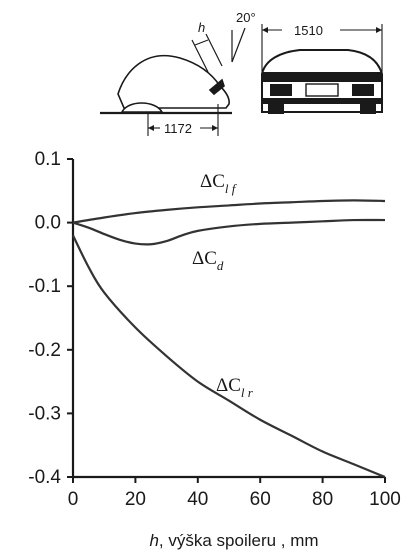  I want to click on x-tick-label: 40, so click(197, 499).